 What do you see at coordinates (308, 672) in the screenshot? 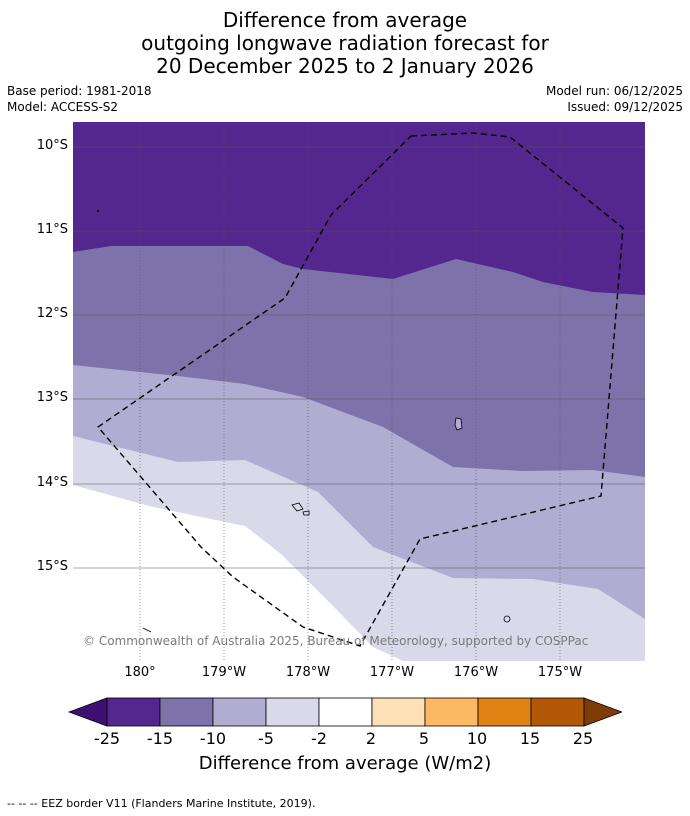
I see `lon-tick-178w: 178°W` at bounding box center [308, 672].